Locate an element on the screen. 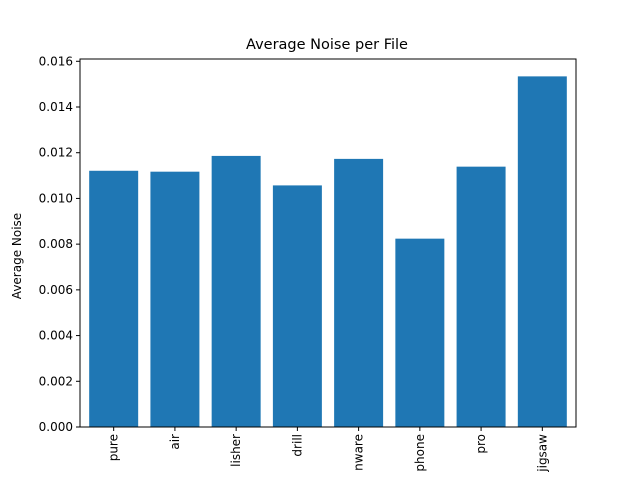 The width and height of the screenshot is (640, 480). y-tick-label: 0.010 is located at coordinates (56, 198).